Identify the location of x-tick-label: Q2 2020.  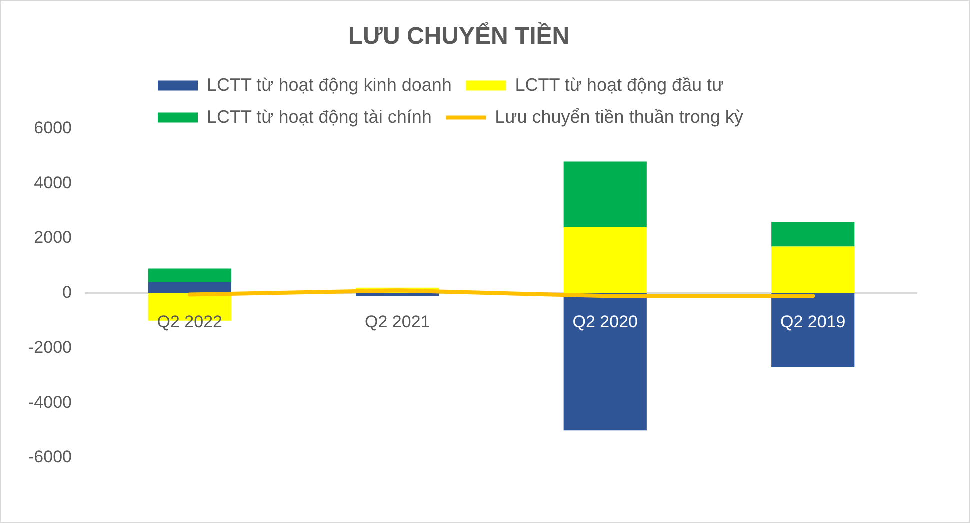
(605, 322).